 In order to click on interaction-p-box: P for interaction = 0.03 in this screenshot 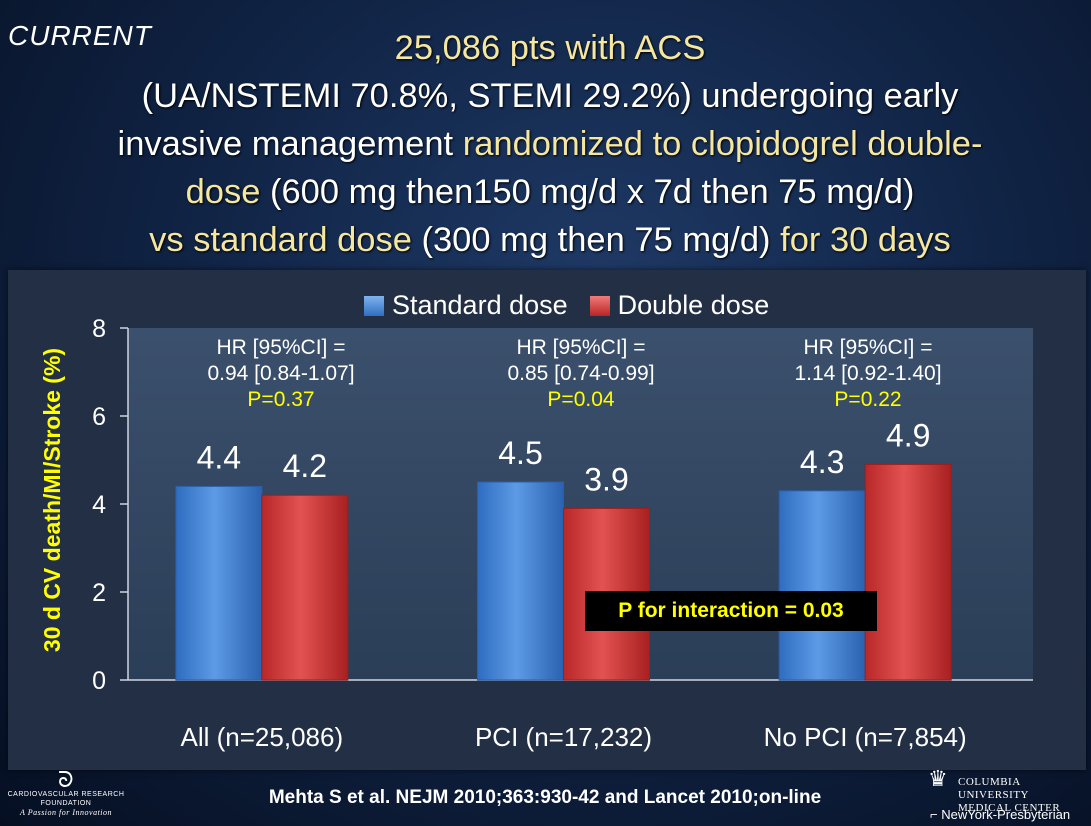, I will do `click(731, 611)`.